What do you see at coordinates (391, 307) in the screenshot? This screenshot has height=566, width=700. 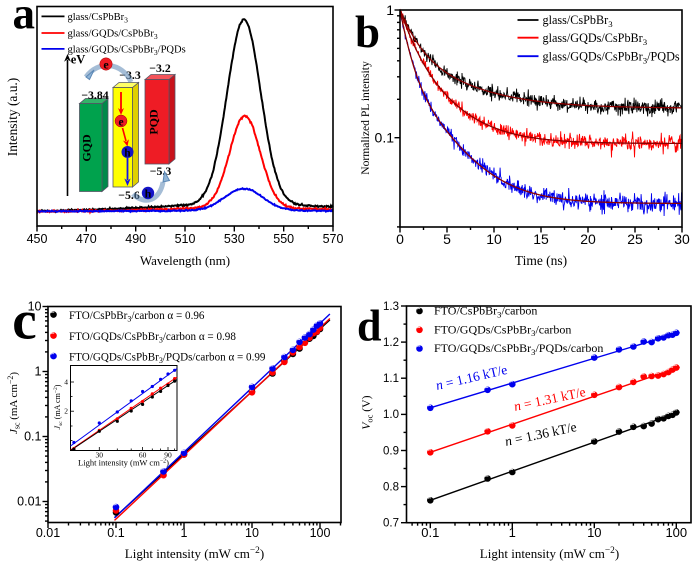 I see `svg-text: 1.3` at bounding box center [391, 307].